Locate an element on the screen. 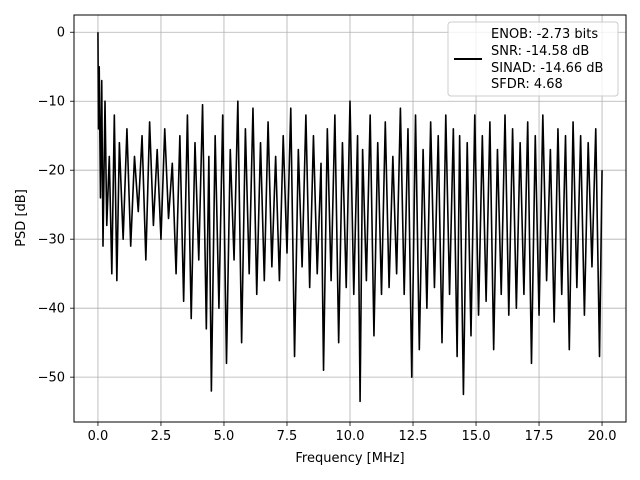 This screenshot has width=640, height=480. y-tick-label: 0 is located at coordinates (61, 33).